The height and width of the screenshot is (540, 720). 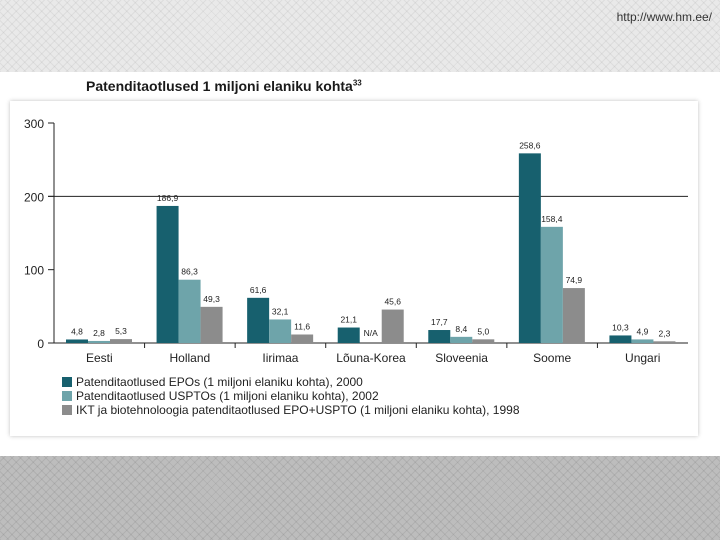 What do you see at coordinates (168, 198) in the screenshot?
I see `data-label: 186,9` at bounding box center [168, 198].